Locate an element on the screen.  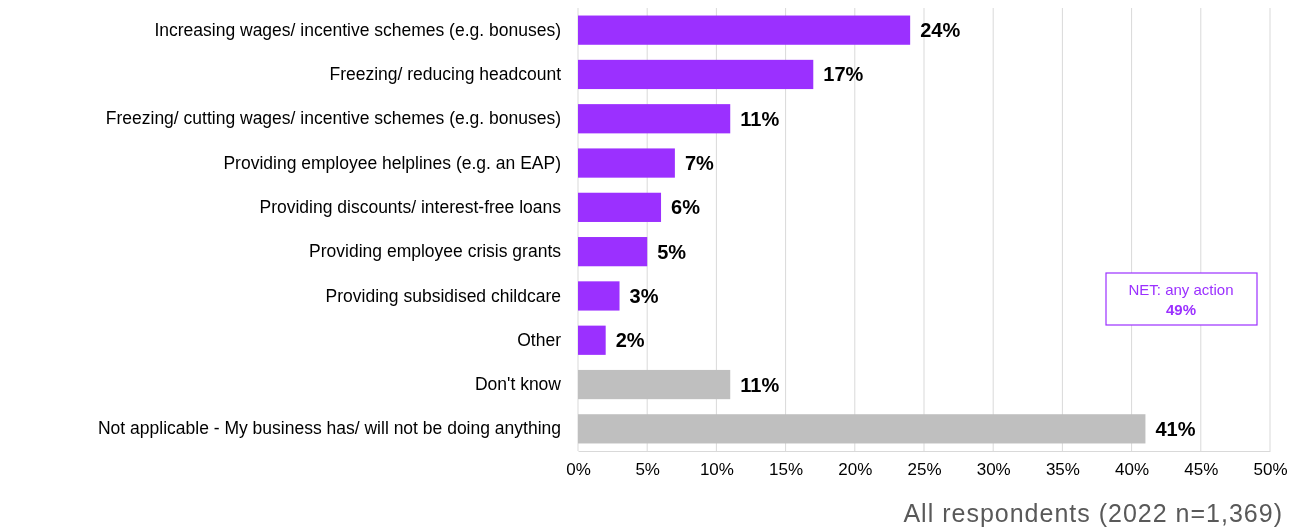
x-tick-label: 50% is located at coordinates (1270, 470).